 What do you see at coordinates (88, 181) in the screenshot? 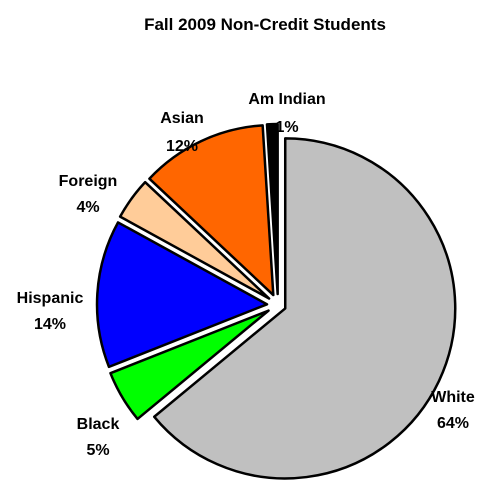
I see `slice-label-foreign-name: Foreign` at bounding box center [88, 181].